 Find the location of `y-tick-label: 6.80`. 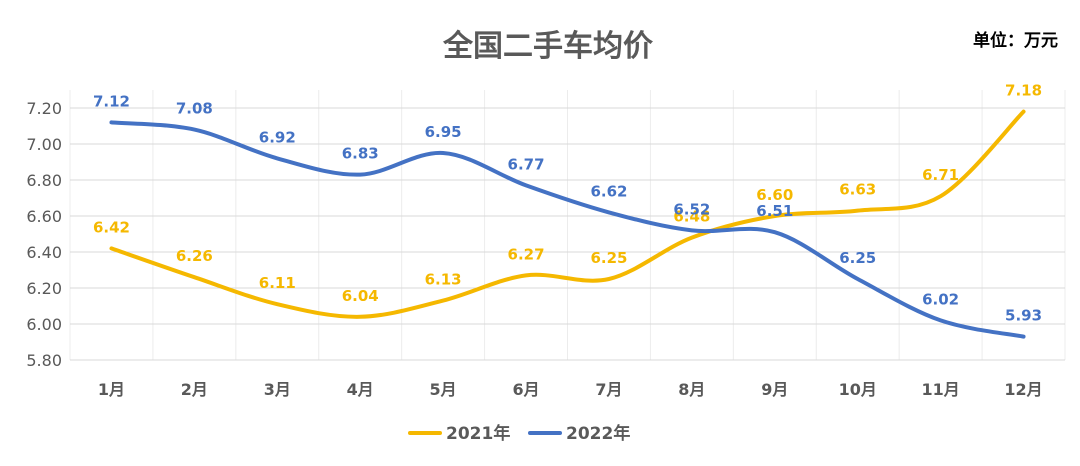

y-tick-label: 6.80 is located at coordinates (44, 180).